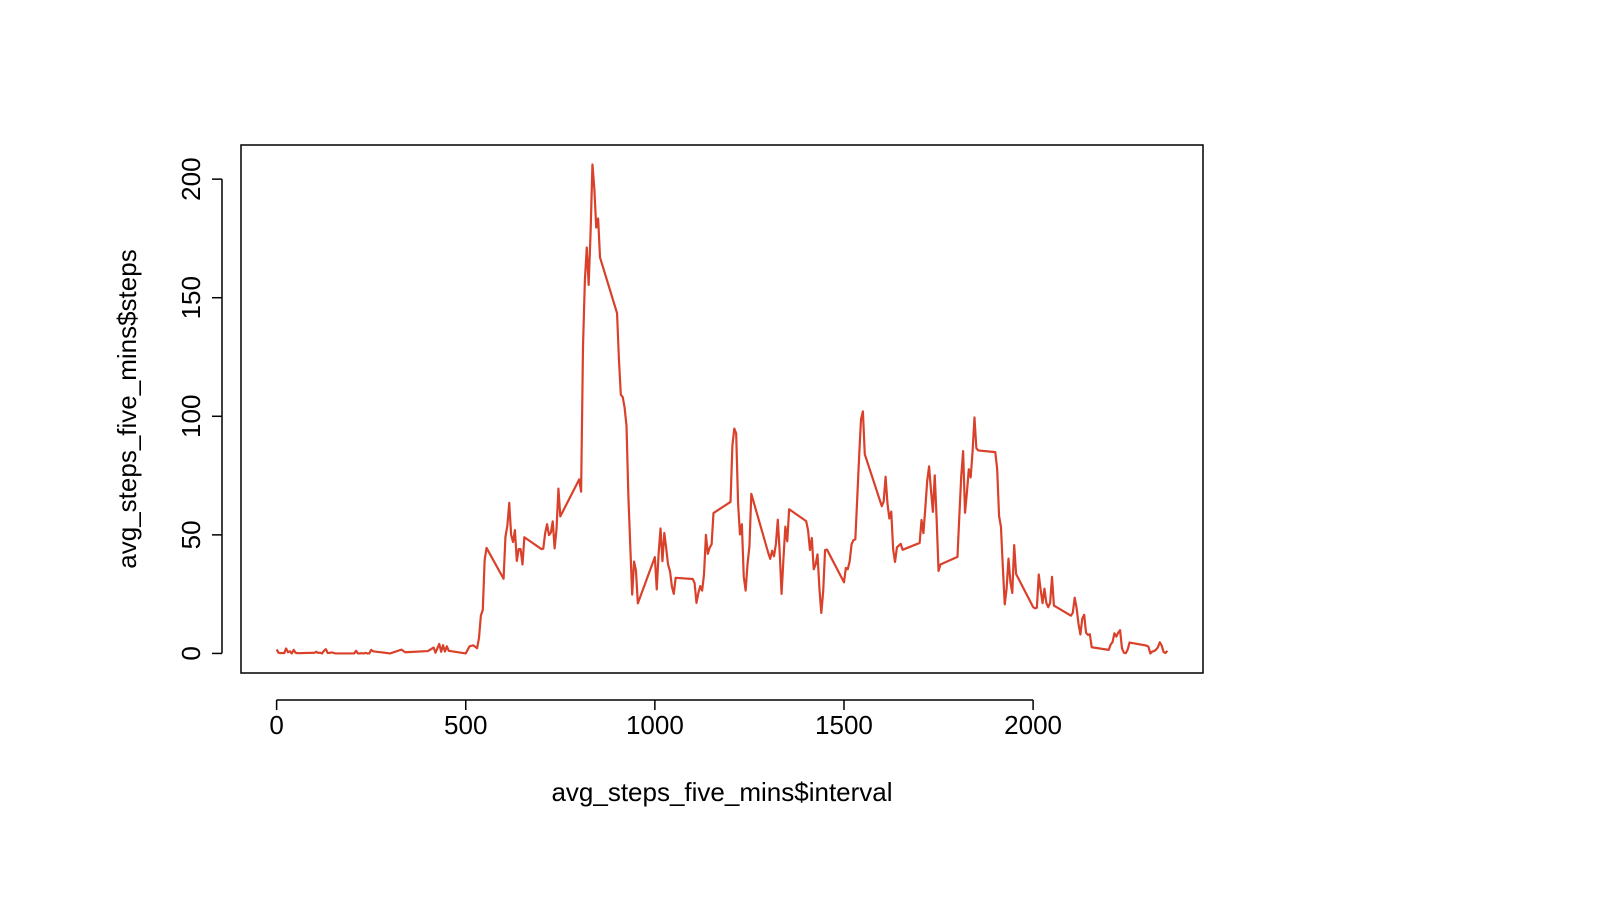 The width and height of the screenshot is (1620, 898). What do you see at coordinates (465, 725) in the screenshot?
I see `x-tick-label: 500` at bounding box center [465, 725].